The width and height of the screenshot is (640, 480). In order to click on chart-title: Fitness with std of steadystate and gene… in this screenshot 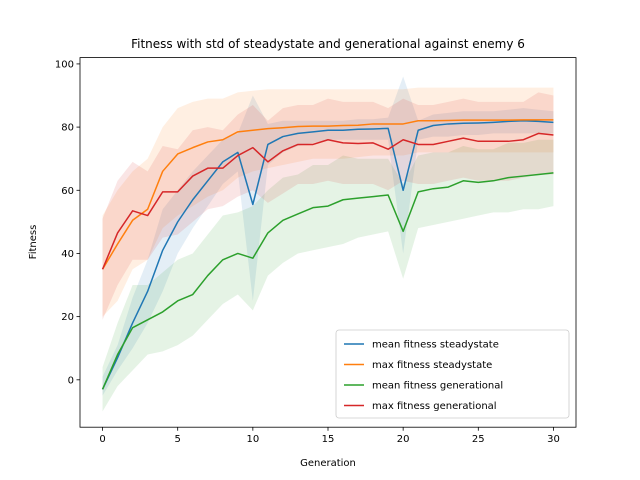, I will do `click(328, 44)`.